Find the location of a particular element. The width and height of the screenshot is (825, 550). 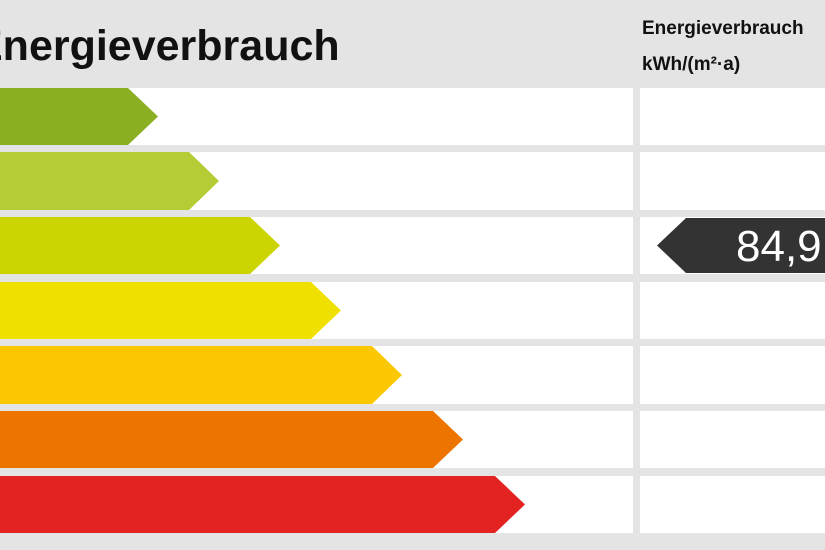

indicator-arrow is located at coordinates (741, 245).